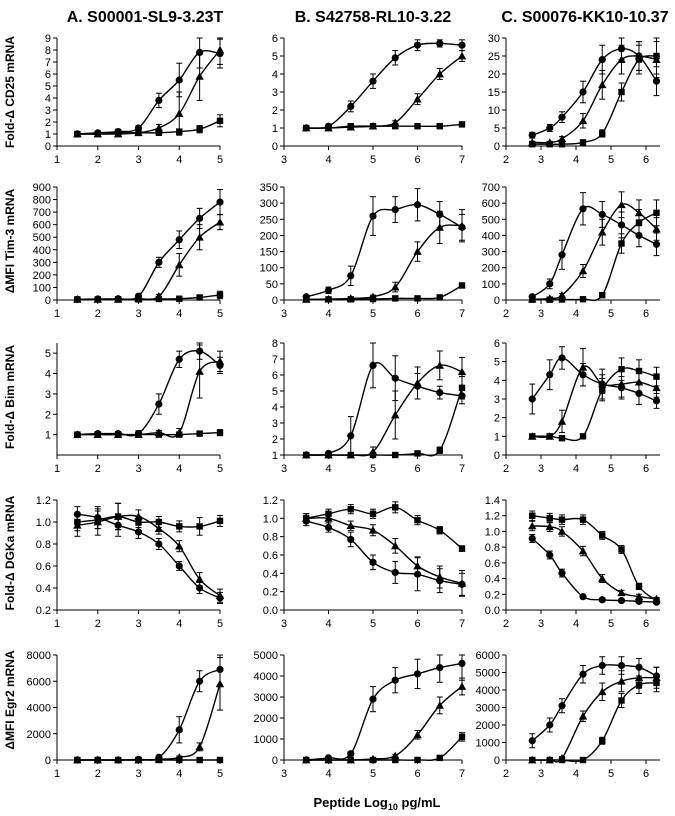 The image size is (675, 816). Describe the element at coordinates (42, 276) in the screenshot. I see `y-tick-label: 200` at that location.